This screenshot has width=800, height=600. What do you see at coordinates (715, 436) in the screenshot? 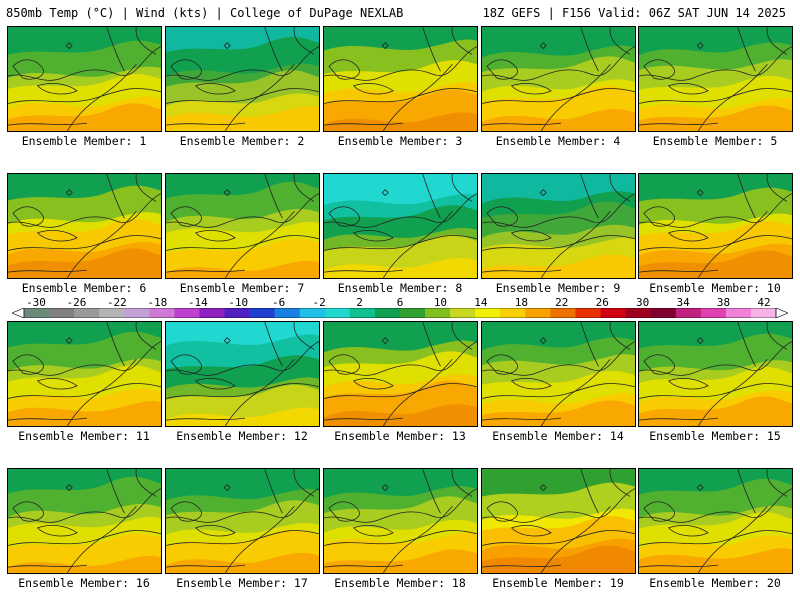
I see `ensemble-member-label: Ensemble Member: 15` at bounding box center [715, 436].